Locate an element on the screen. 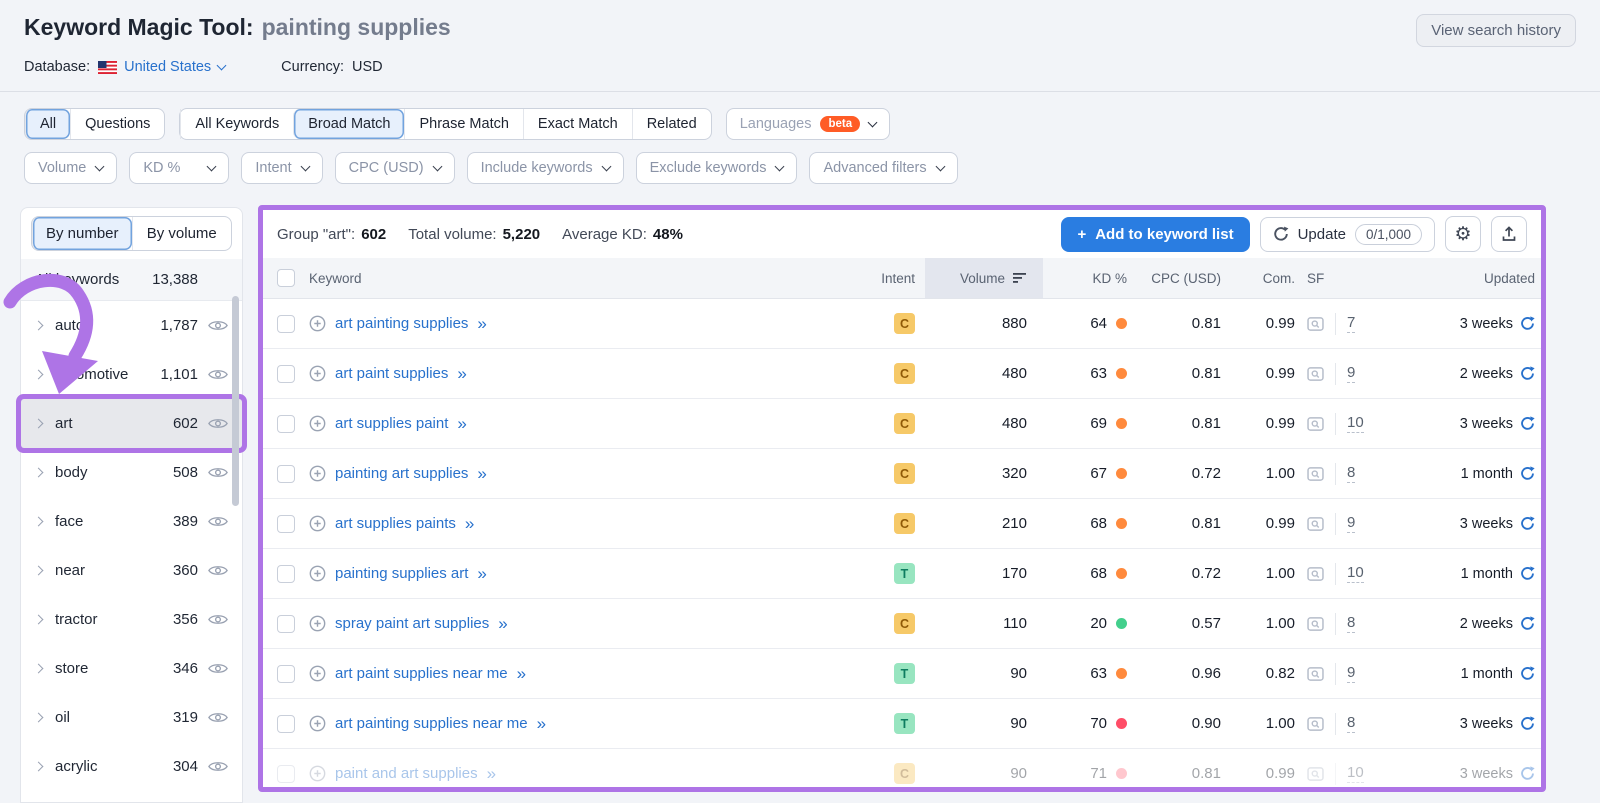 The image size is (1600, 803). group-row: acrylic 304 is located at coordinates (131, 766).